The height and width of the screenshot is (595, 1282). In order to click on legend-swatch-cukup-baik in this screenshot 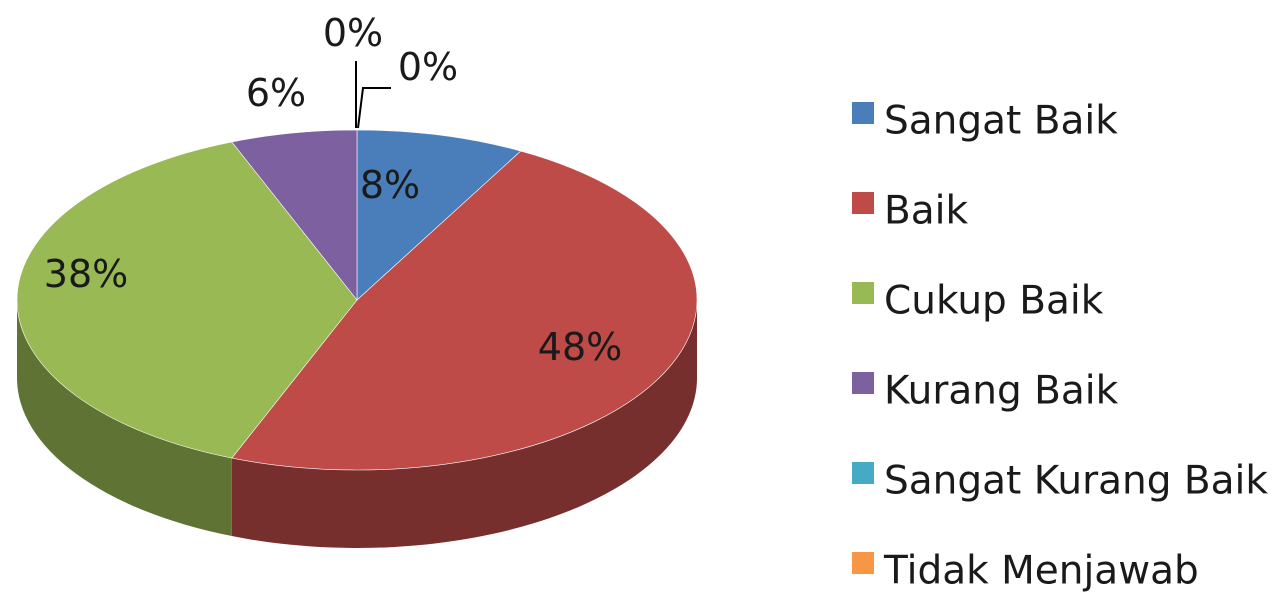, I will do `click(863, 293)`.